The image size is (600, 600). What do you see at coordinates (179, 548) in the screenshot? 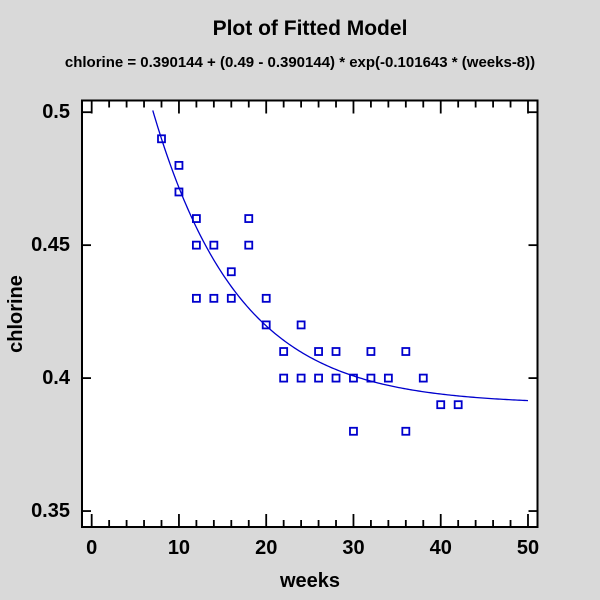
I see `x-tick-label: 10` at bounding box center [179, 548].